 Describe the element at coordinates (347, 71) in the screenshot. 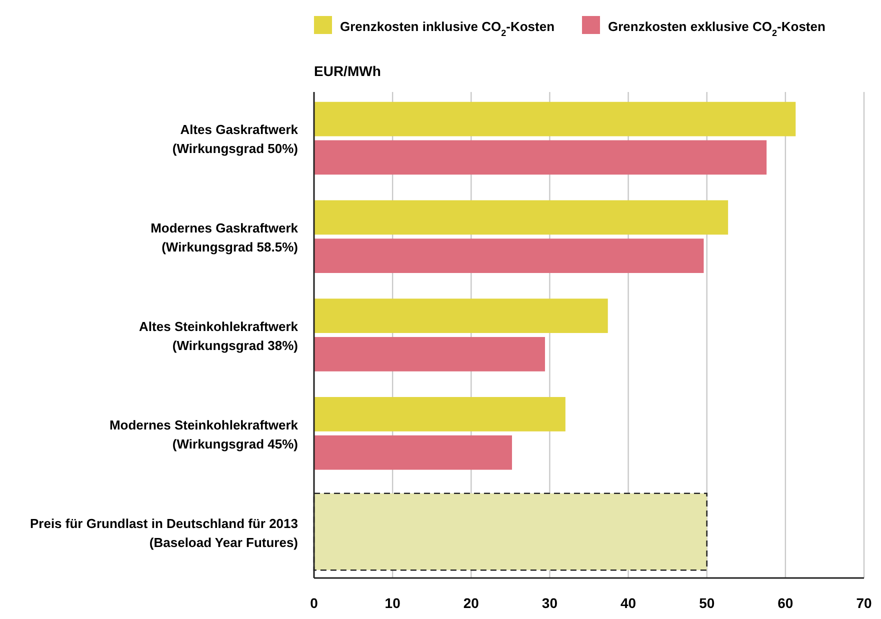

I see `x-axis-title: EUR/MWh` at that location.